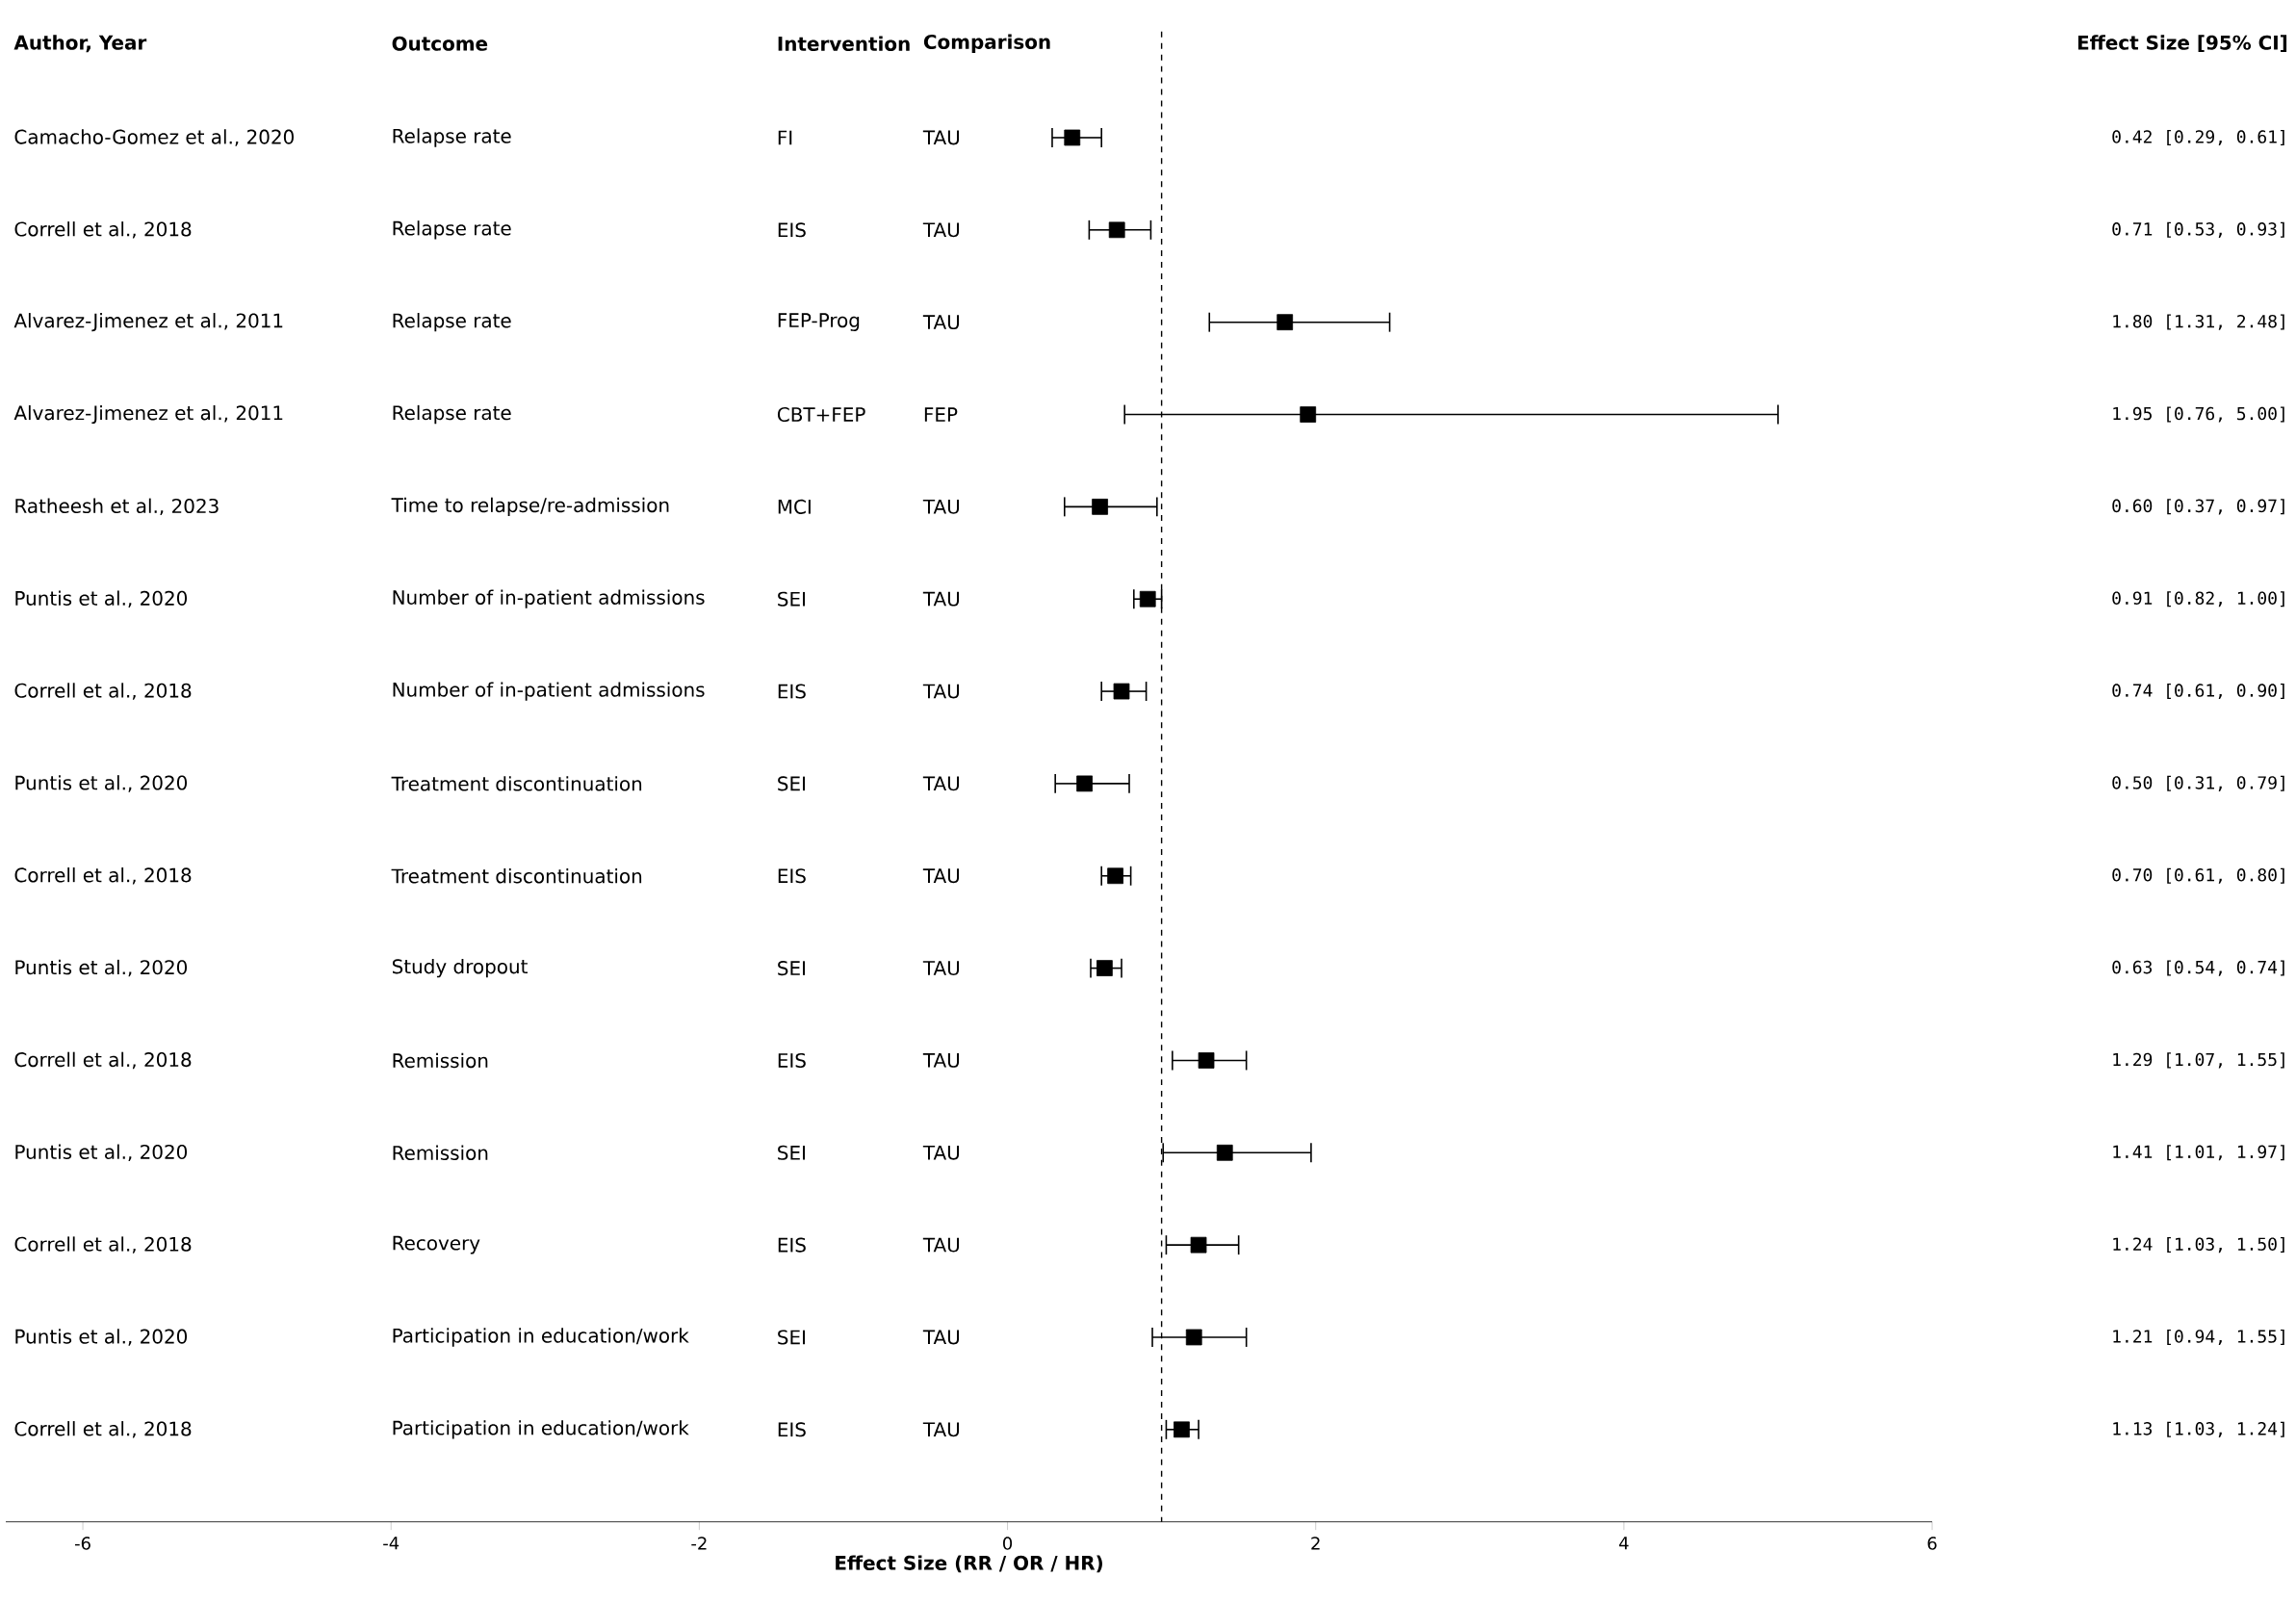 Image resolution: width=2296 pixels, height=1603 pixels. Describe the element at coordinates (2198, 322) in the screenshot. I see `data-label: 1.80 [1.31, 2.48]` at that location.